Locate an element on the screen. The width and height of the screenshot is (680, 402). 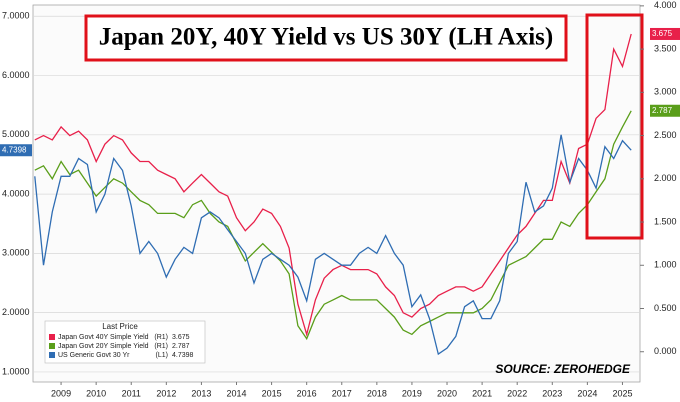
x-tick-label: 2013 is located at coordinates (201, 393).